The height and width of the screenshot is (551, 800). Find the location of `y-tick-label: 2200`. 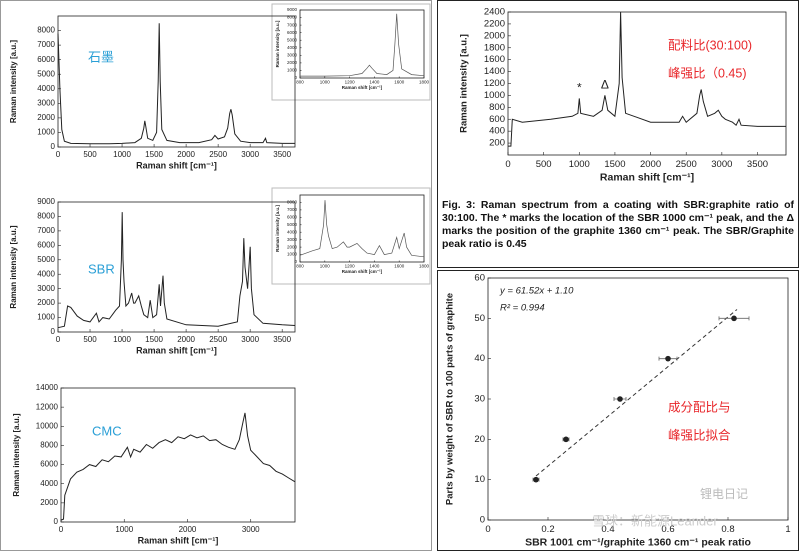

y-tick-label: 2200 is located at coordinates (494, 23).